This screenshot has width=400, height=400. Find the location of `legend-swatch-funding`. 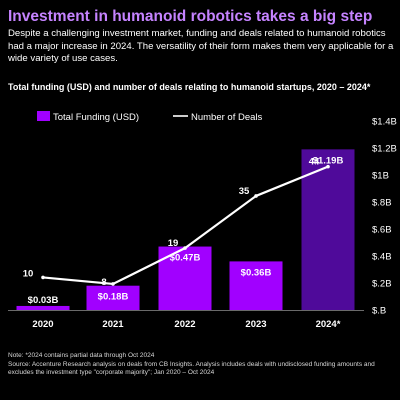

legend-swatch-funding is located at coordinates (43, 116).